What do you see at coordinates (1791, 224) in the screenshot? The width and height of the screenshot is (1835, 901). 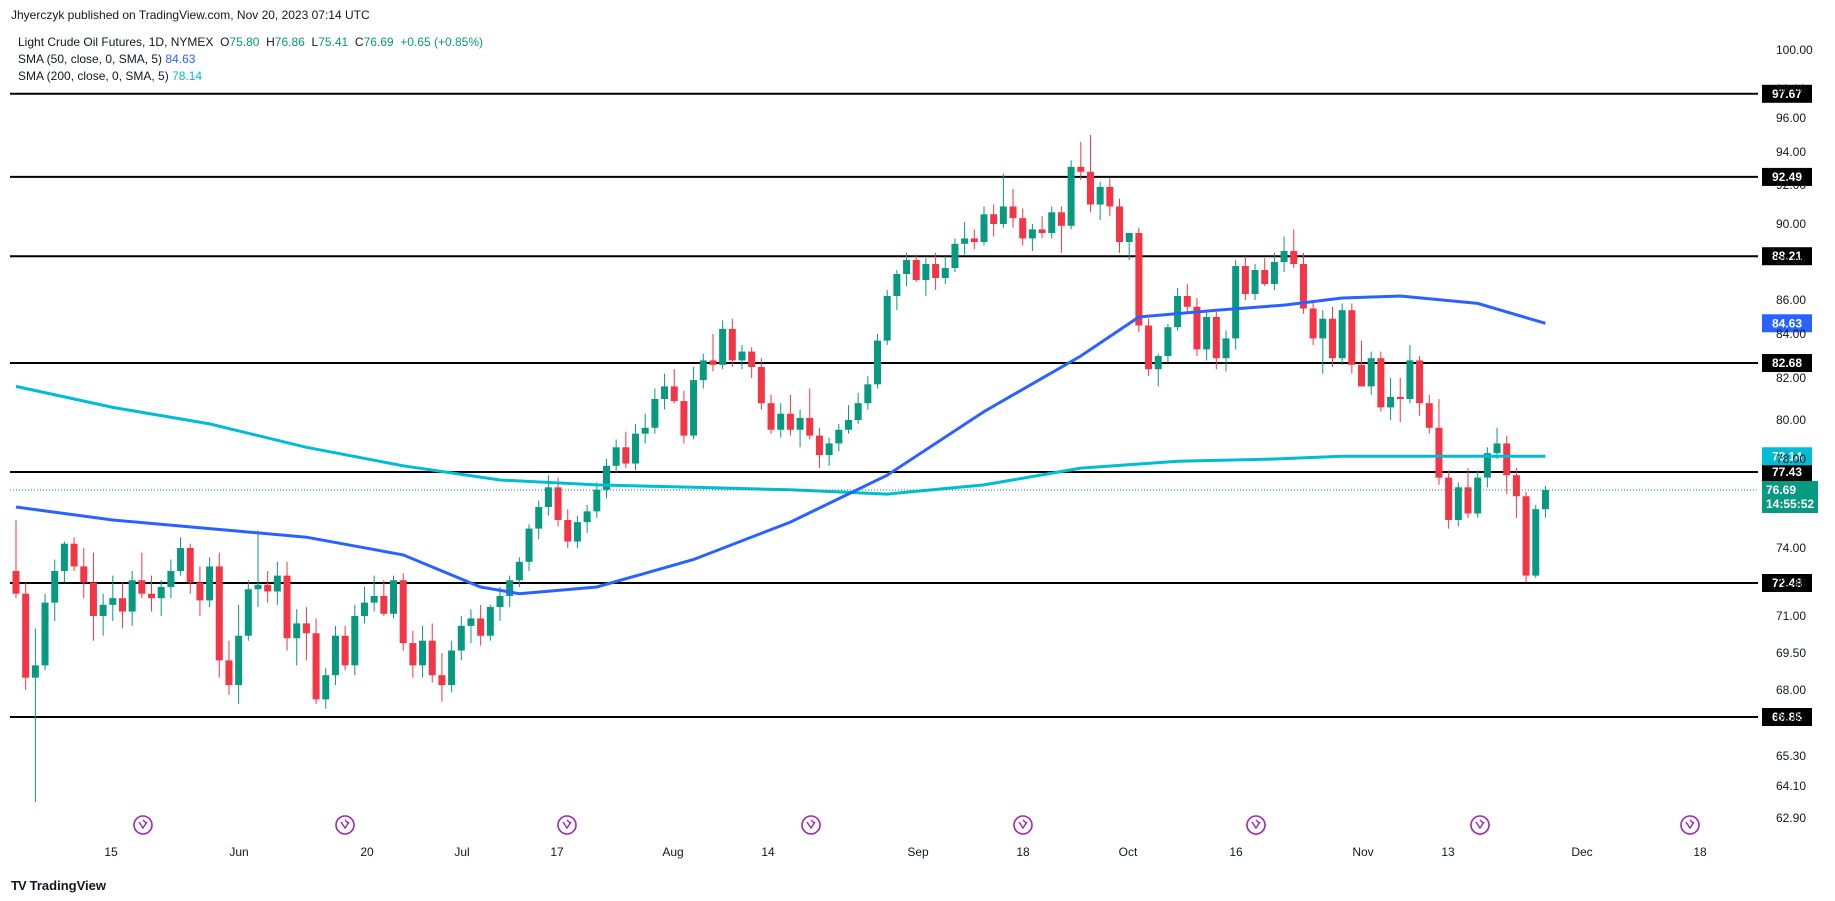 I see `y-tick-label: 90.00` at bounding box center [1791, 224].